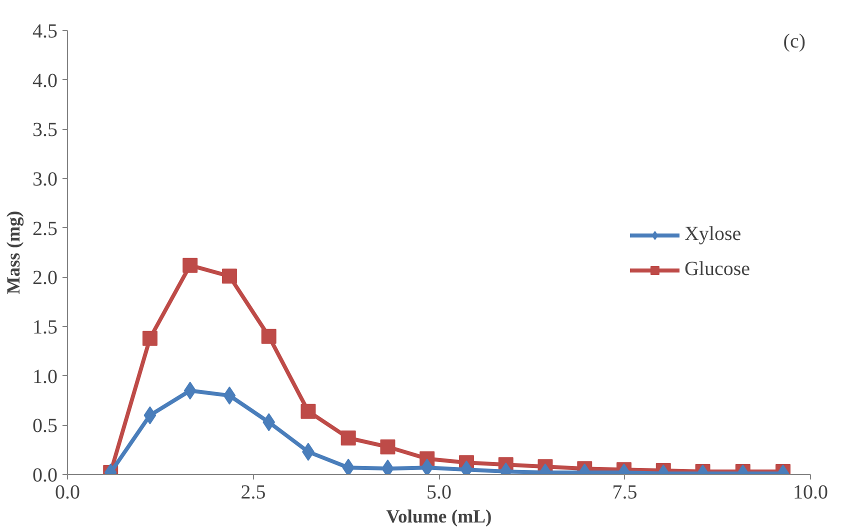 Image resolution: width=847 pixels, height=532 pixels. Describe the element at coordinates (45, 179) in the screenshot. I see `y-tick-label: 3.0` at that location.